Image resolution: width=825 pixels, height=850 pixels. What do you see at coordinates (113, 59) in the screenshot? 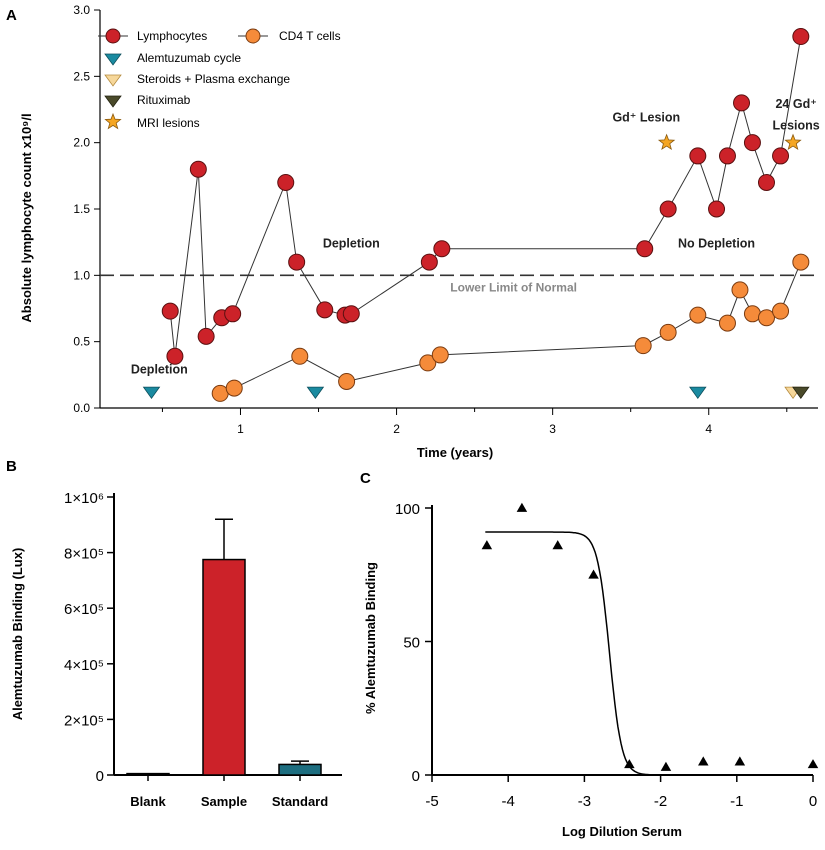
I see `legend-alemtuzumab-marker` at bounding box center [113, 59].